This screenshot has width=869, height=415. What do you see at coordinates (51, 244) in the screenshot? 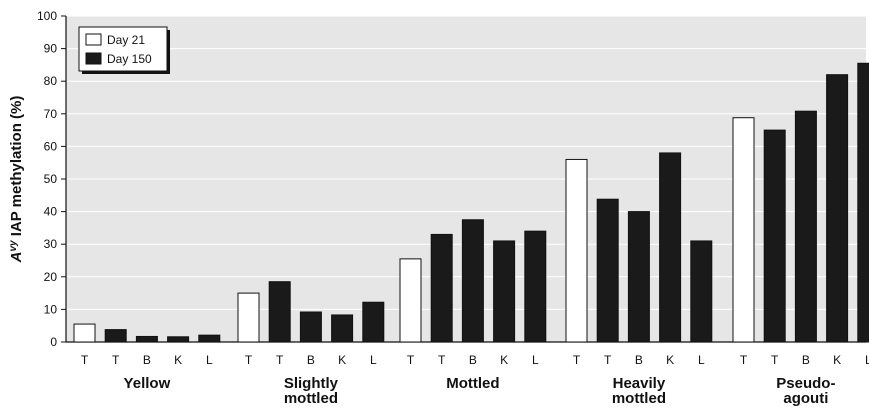
I see `y-tick-label: 30` at bounding box center [51, 244].